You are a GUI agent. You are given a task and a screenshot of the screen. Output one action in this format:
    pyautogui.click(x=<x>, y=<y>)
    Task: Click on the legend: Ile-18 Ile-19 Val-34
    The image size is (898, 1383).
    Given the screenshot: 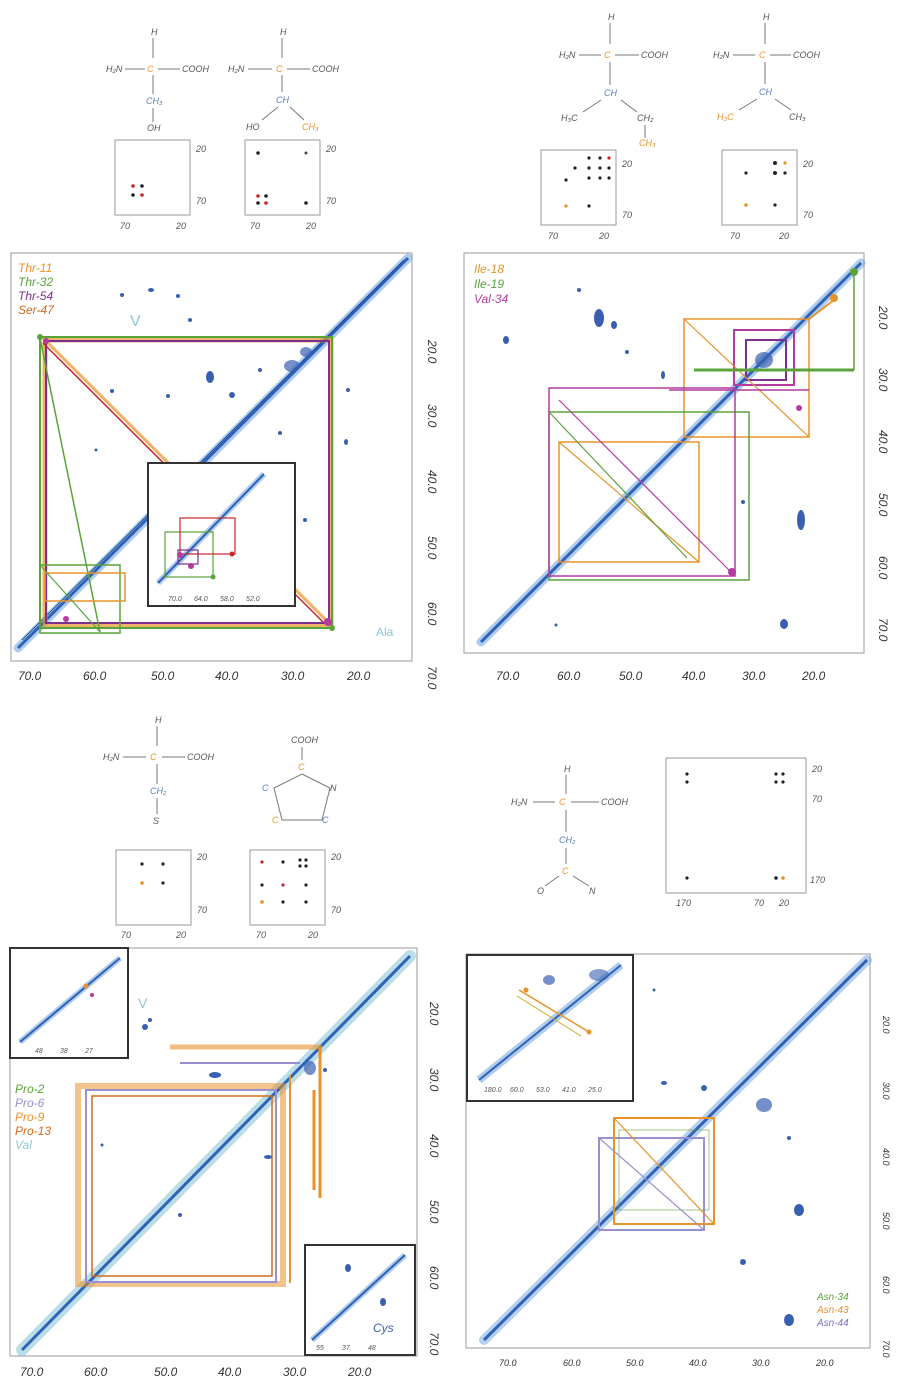 What is the action you would take?
    pyautogui.click(x=491, y=284)
    